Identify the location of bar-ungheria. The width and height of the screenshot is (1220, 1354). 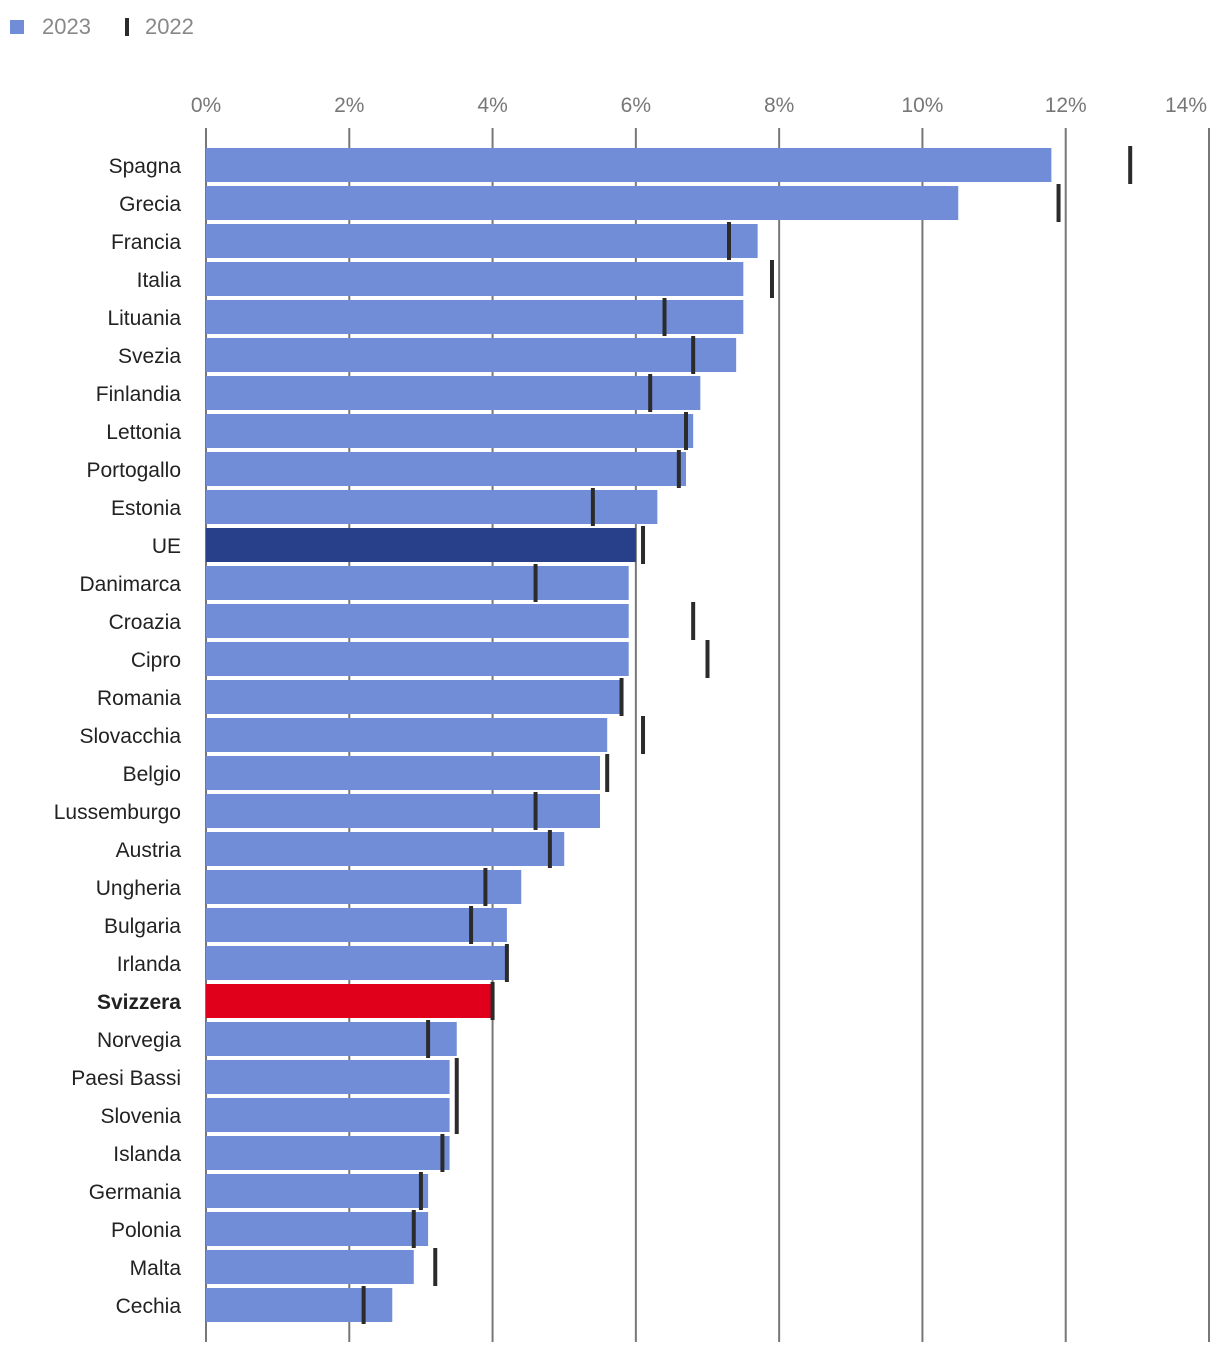
(364, 887).